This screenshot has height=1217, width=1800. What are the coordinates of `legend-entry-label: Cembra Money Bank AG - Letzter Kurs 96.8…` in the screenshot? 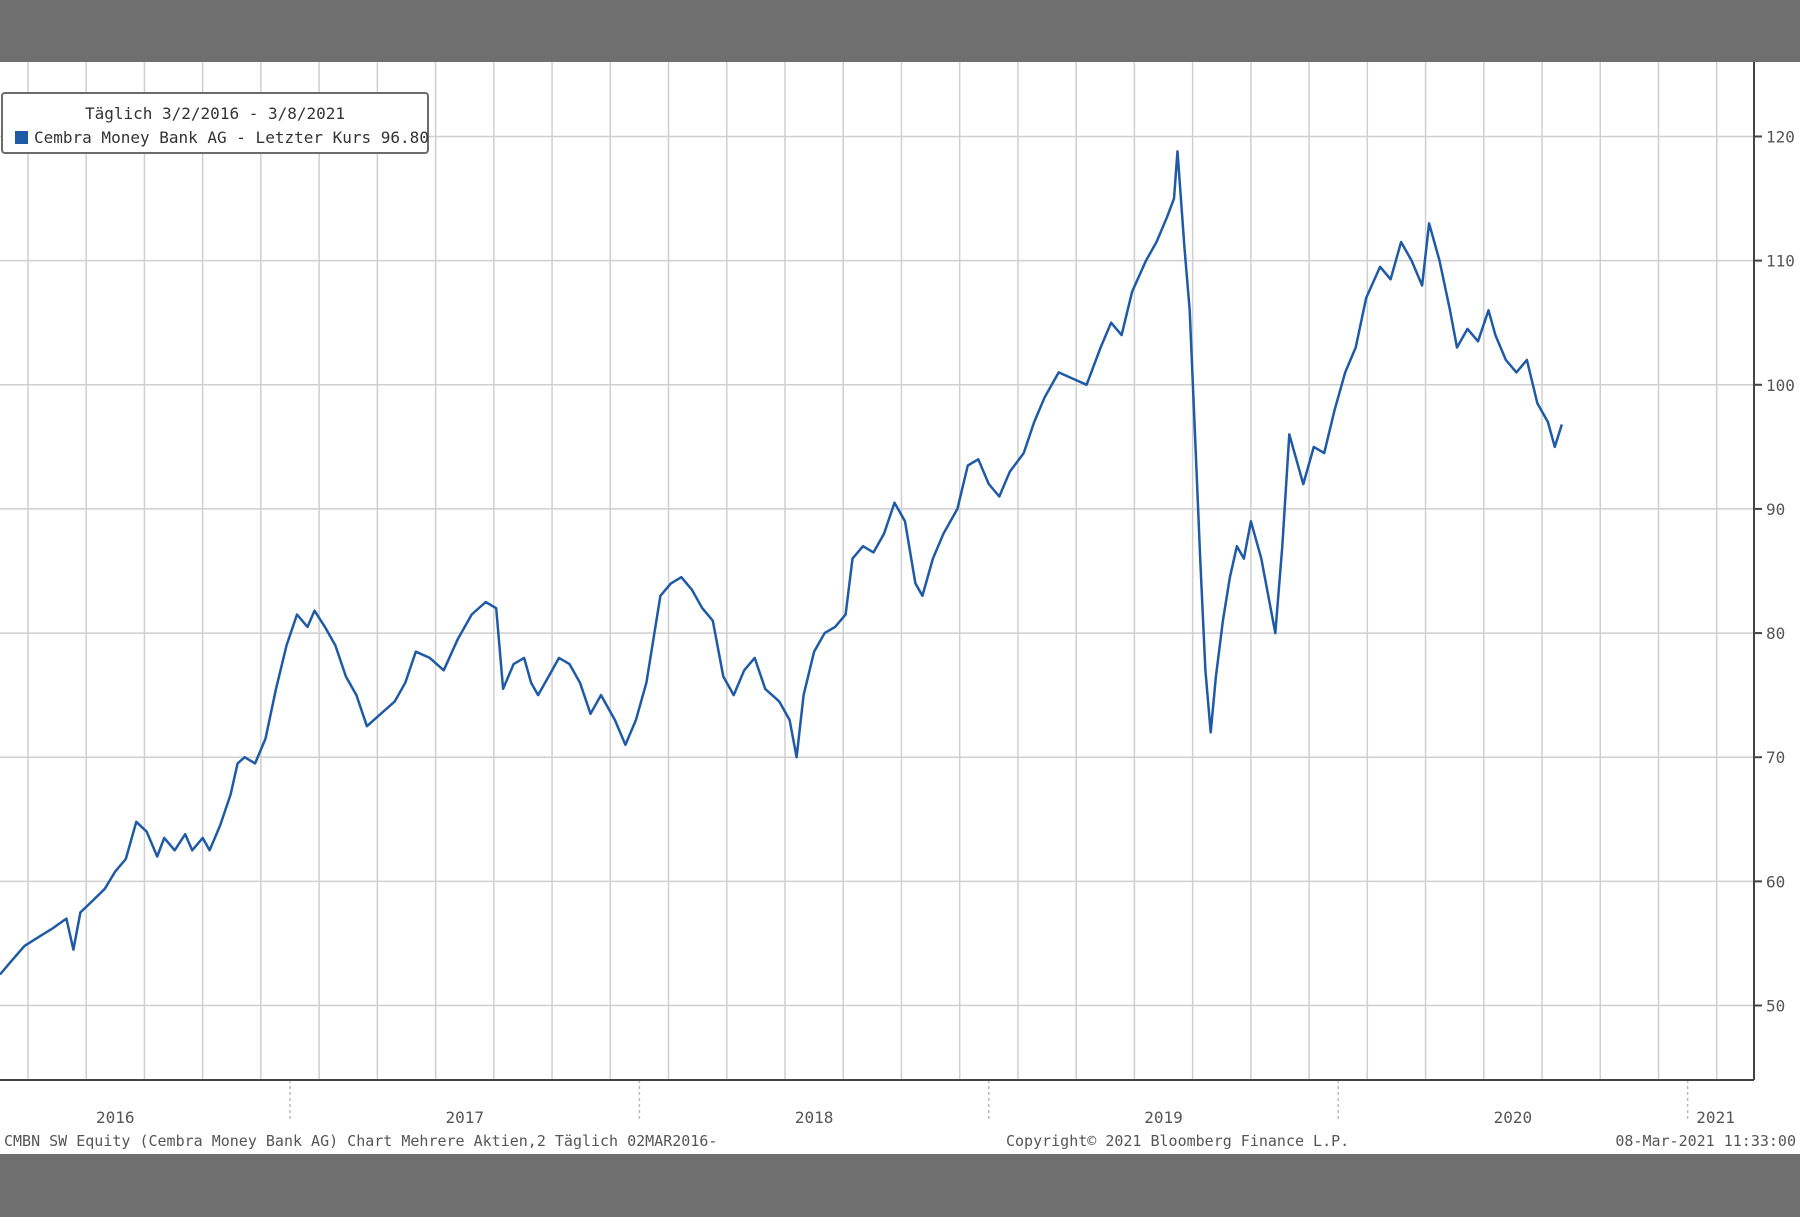 It's located at (231, 137).